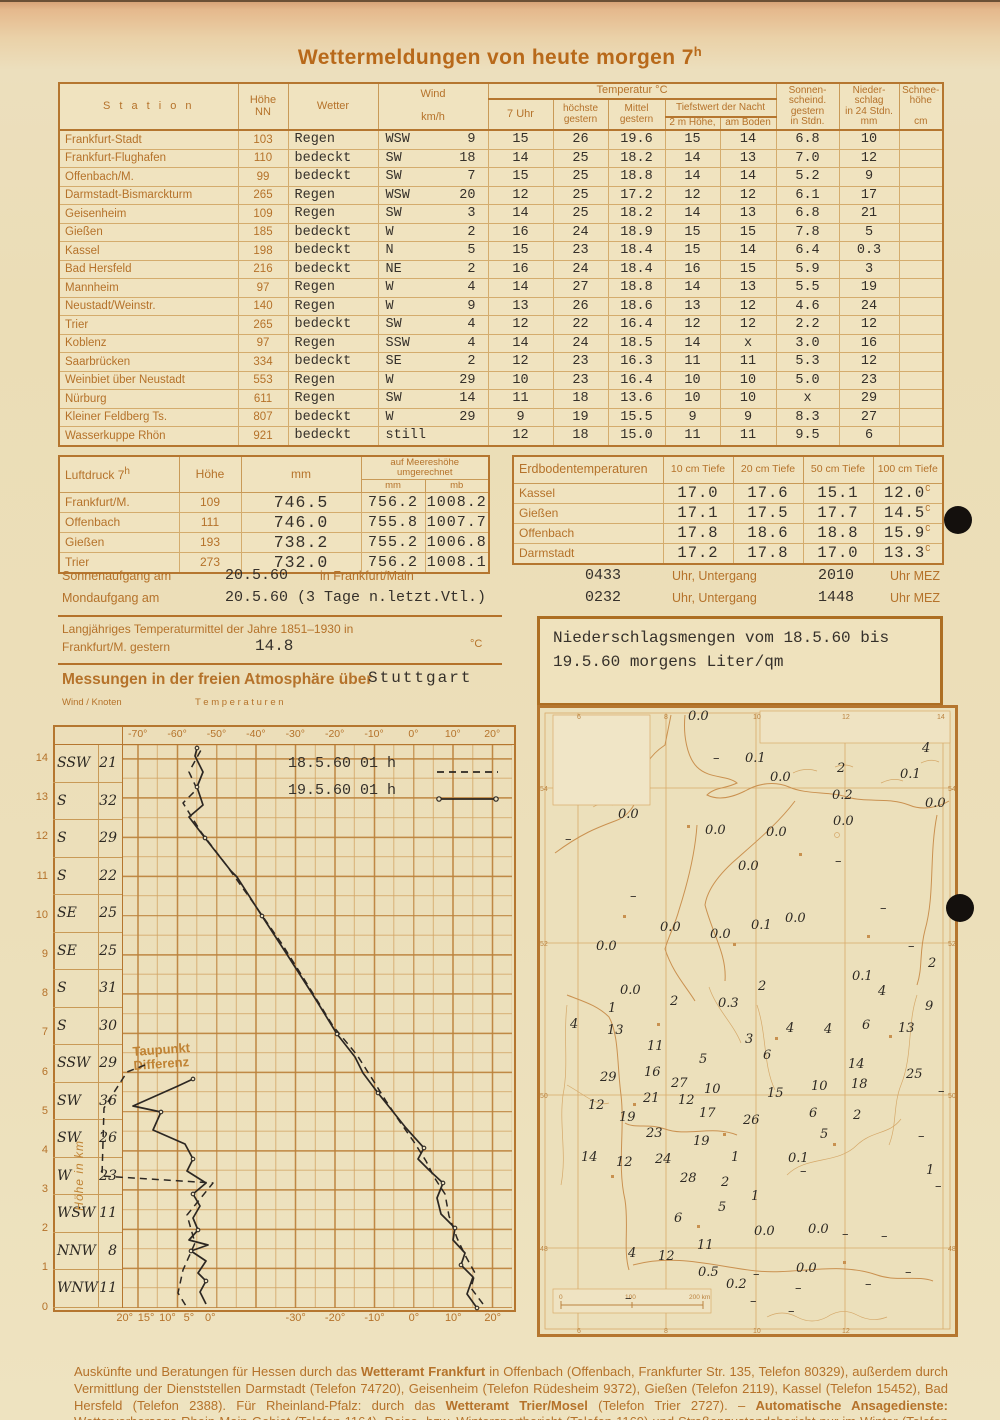  What do you see at coordinates (520, 325) in the screenshot?
I see `cell-t7: 12` at bounding box center [520, 325].